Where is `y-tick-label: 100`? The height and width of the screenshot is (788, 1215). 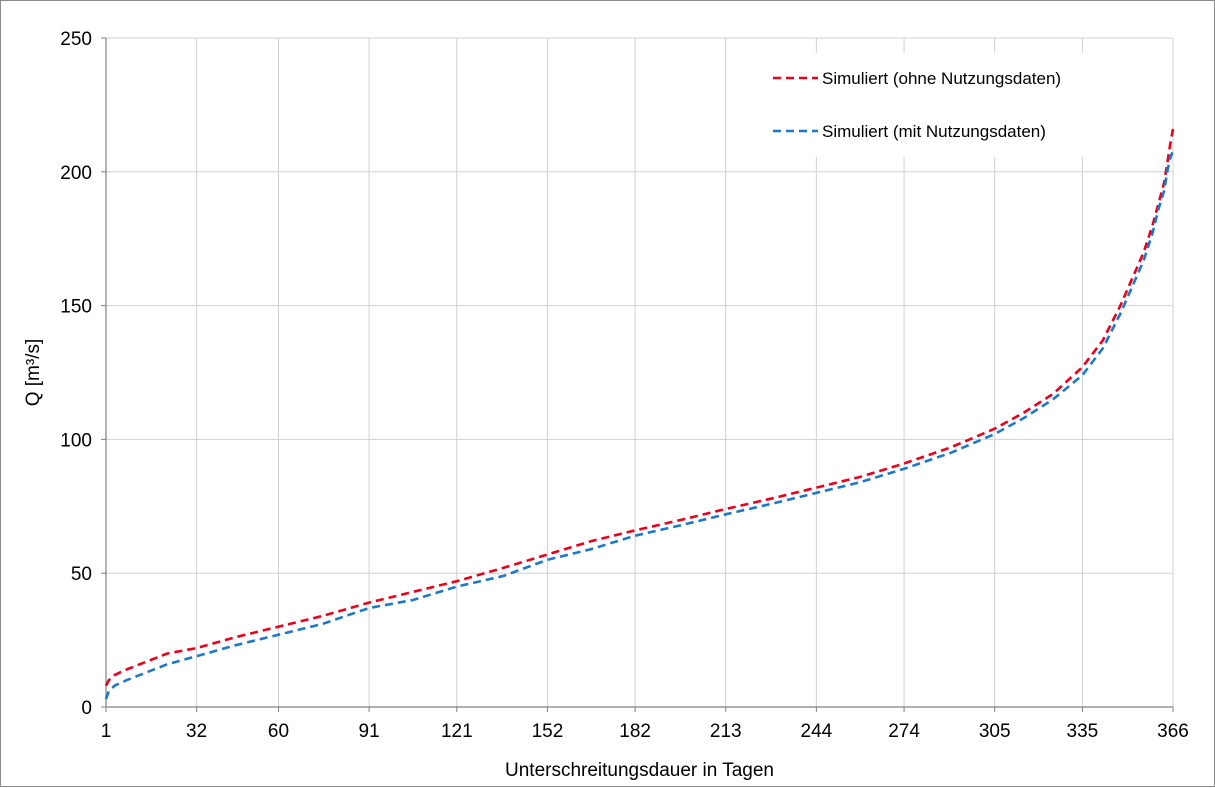 y-tick-label: 100 is located at coordinates (76, 440).